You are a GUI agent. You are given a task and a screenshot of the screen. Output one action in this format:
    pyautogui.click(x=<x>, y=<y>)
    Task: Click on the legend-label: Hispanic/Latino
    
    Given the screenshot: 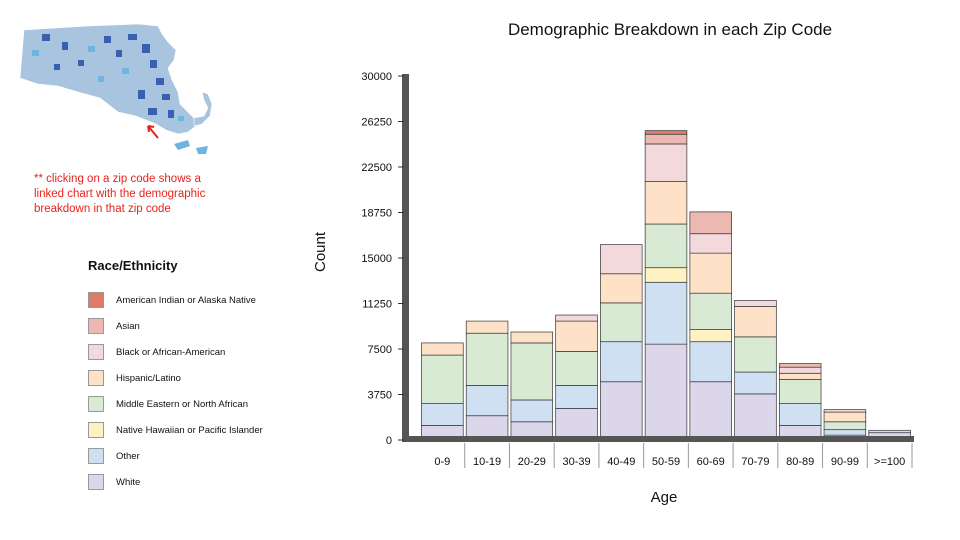 What is the action you would take?
    pyautogui.click(x=148, y=378)
    